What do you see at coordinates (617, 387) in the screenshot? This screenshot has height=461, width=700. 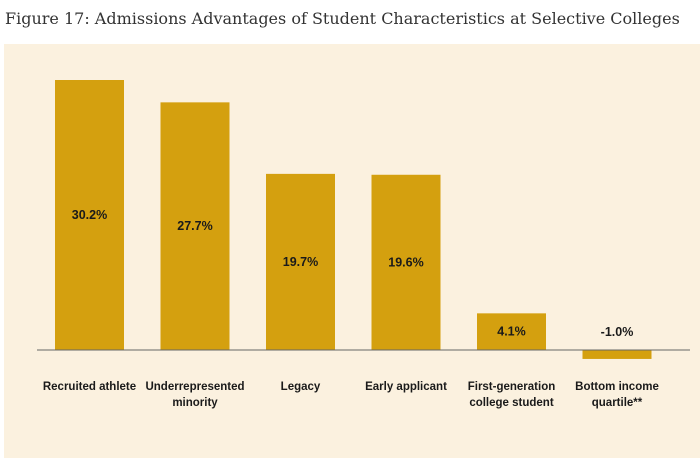 I see `category-label: Bottom income` at bounding box center [617, 387].